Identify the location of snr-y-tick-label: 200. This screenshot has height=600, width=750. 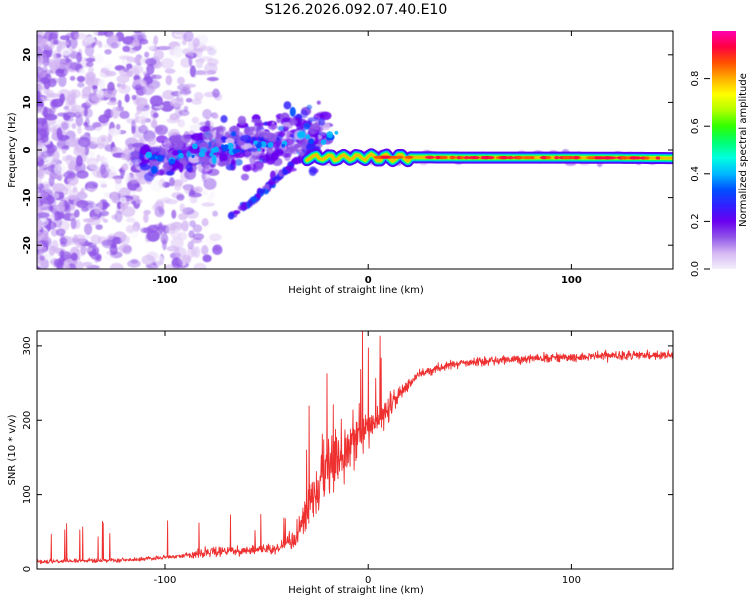
(27, 420).